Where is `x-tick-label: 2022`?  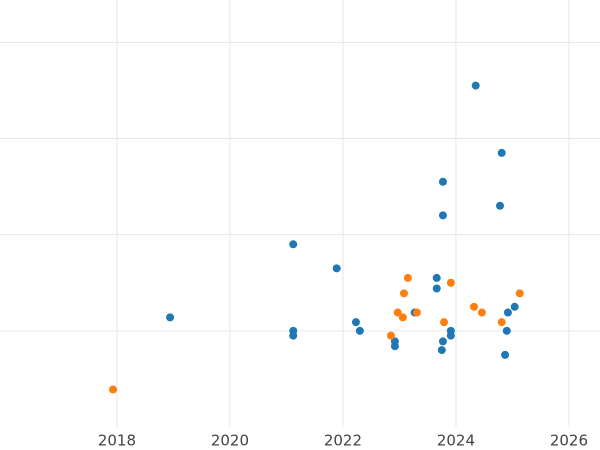
x-tick-label: 2022 is located at coordinates (343, 441).